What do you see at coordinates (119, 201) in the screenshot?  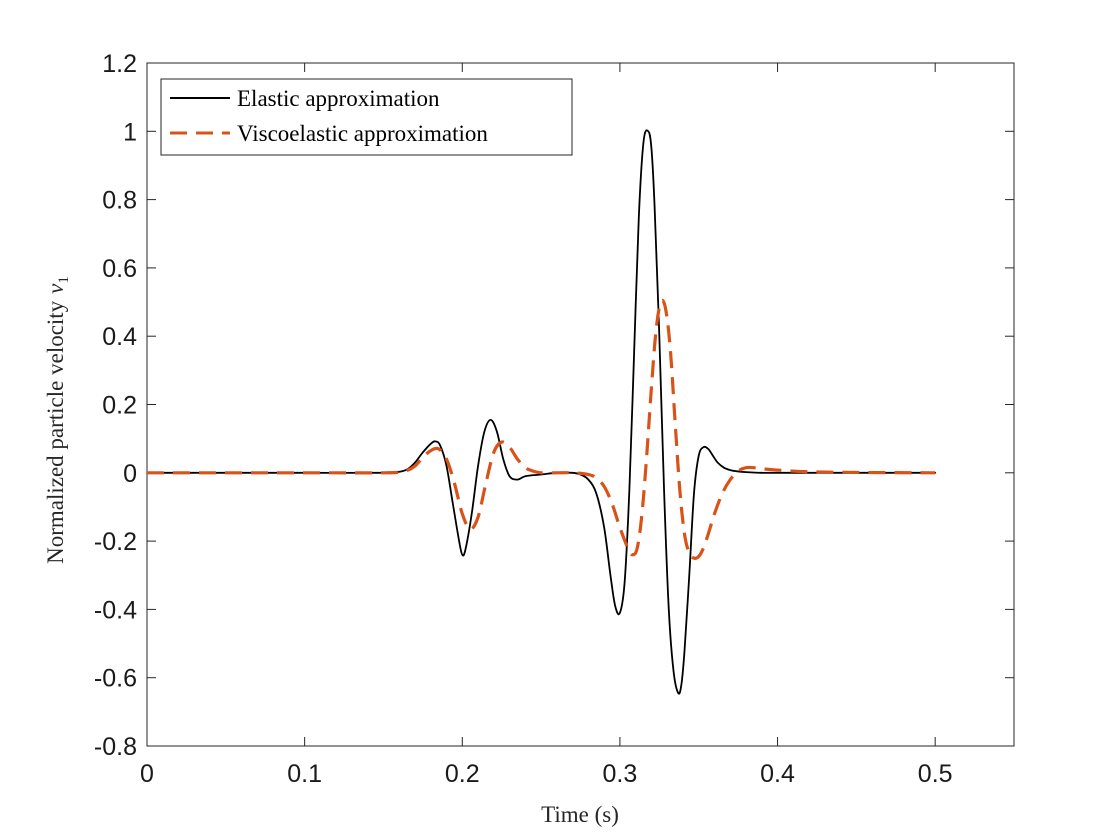 I see `y-tick-label: 0.8` at bounding box center [119, 201].